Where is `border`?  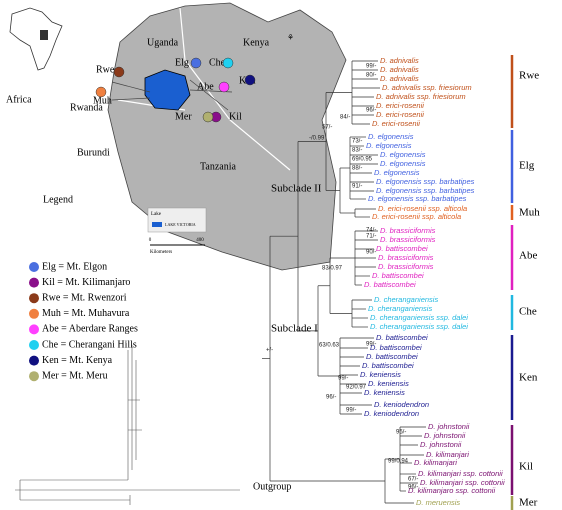 border is located at coordinates (235, 89).